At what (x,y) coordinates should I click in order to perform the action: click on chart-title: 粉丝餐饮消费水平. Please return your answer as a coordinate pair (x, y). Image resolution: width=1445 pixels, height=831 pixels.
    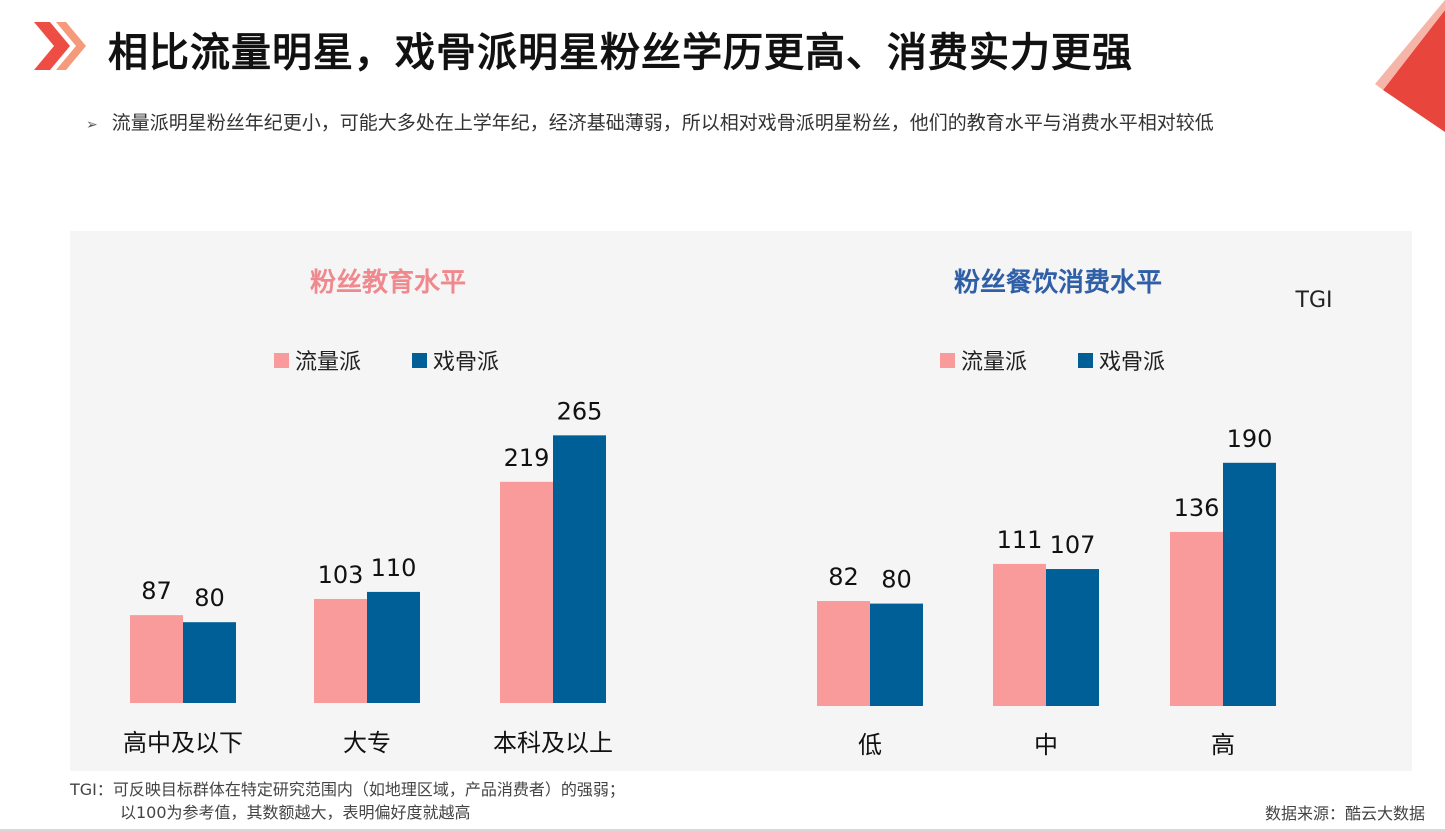
    Looking at the image, I should click on (1058, 283).